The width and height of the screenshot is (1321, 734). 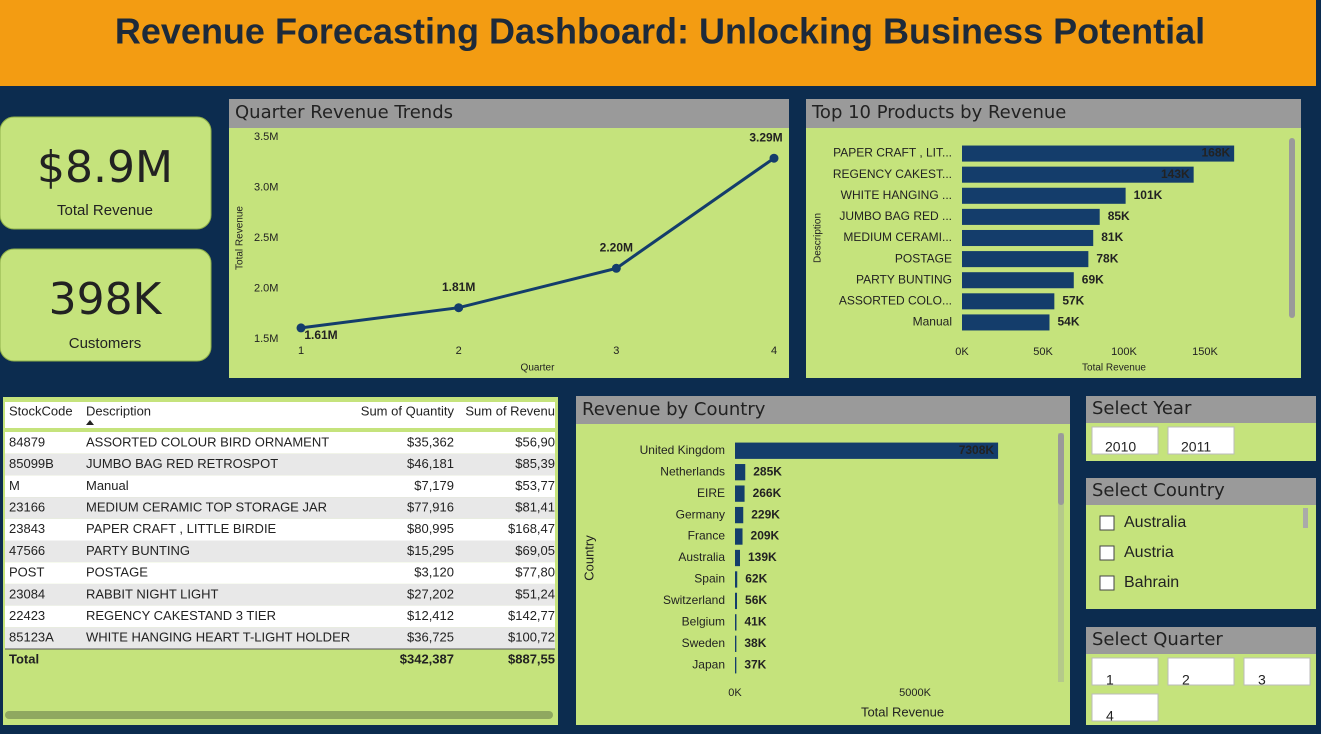 I want to click on panel-title: Top 10 Products by Revenue, so click(x=938, y=112).